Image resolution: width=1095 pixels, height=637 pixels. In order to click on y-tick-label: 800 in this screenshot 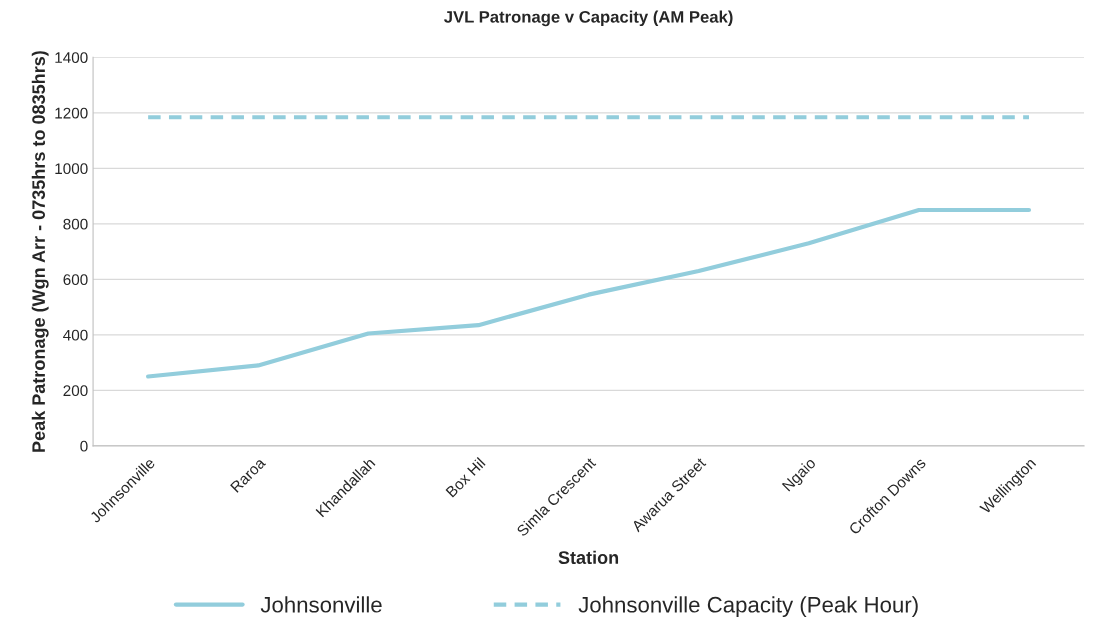, I will do `click(75, 224)`.